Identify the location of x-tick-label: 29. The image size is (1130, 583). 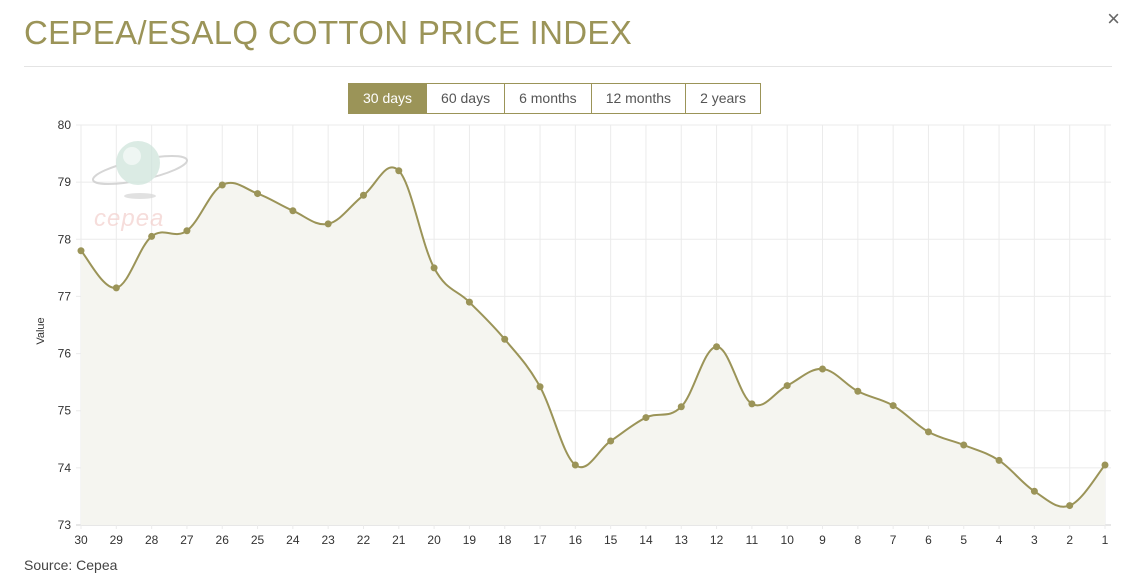
(117, 540).